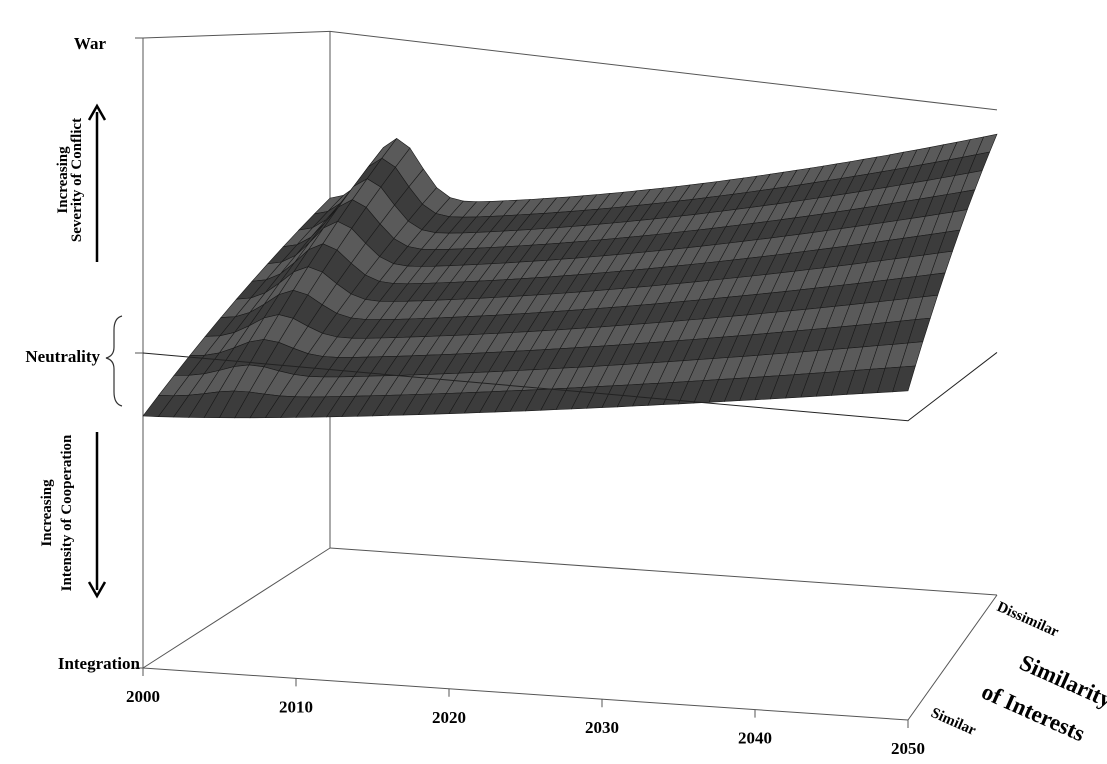 This screenshot has height=764, width=1107. Describe the element at coordinates (114, 361) in the screenshot. I see `neutrality-brace` at that location.